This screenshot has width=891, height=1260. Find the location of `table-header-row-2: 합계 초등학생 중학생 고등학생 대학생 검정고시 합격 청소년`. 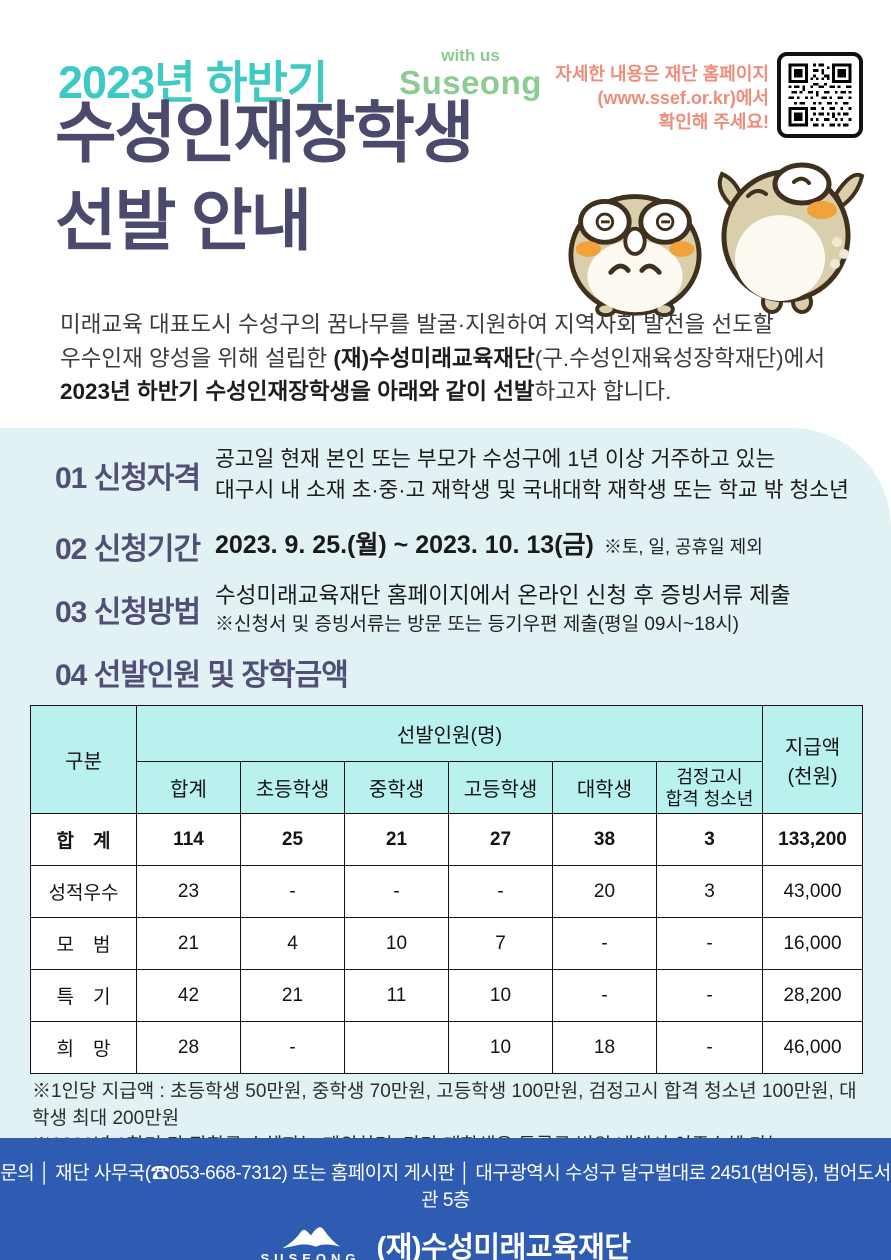

table-header-row-2: 합계 초등학생 중학생 고등학생 대학생 검정고시 합격 청소년 is located at coordinates (447, 787).